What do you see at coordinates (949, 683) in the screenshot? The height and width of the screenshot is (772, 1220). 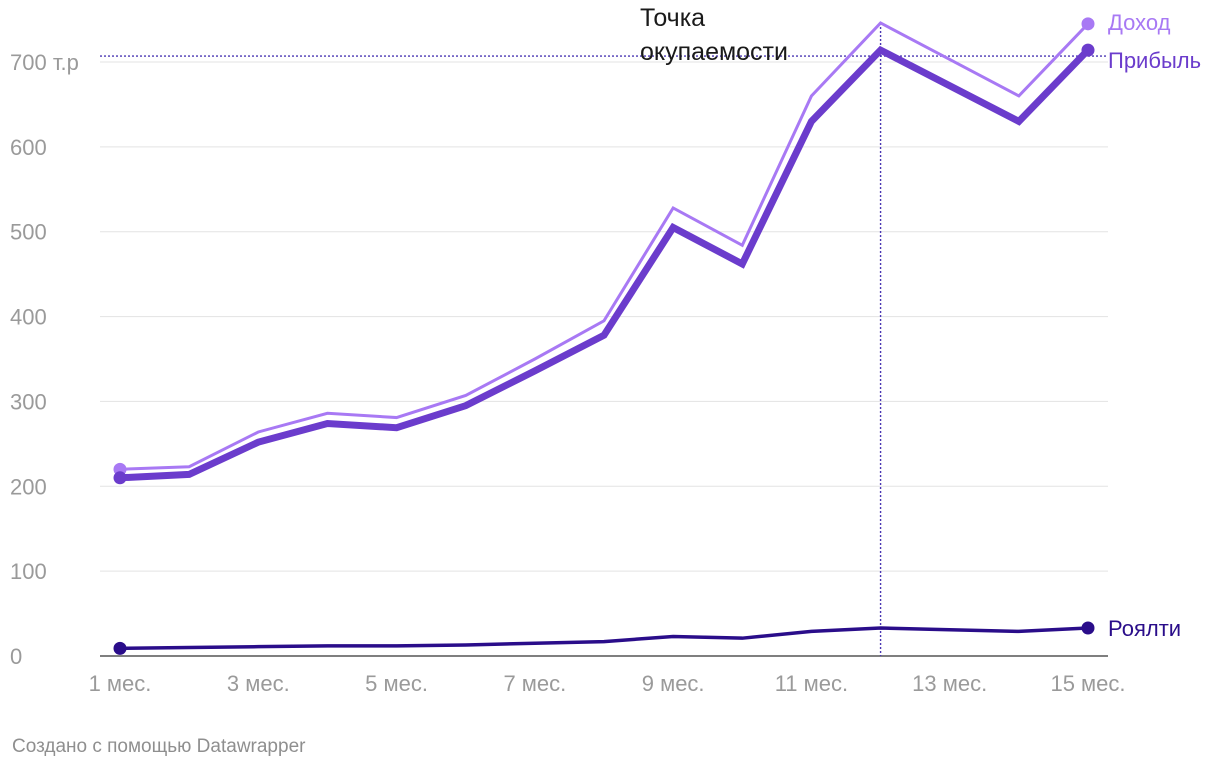 I see `x-tick-label: 13 мес.` at bounding box center [949, 683].